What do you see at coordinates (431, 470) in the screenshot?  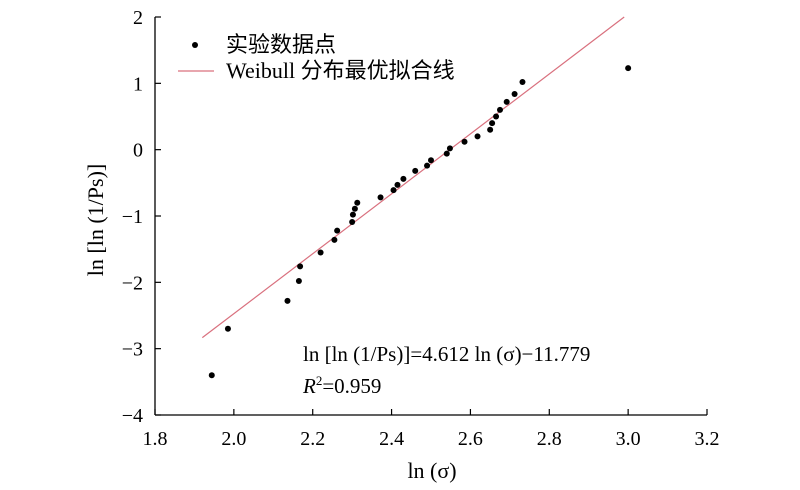 I see `x-axis-title: ln (σ)` at bounding box center [431, 470].